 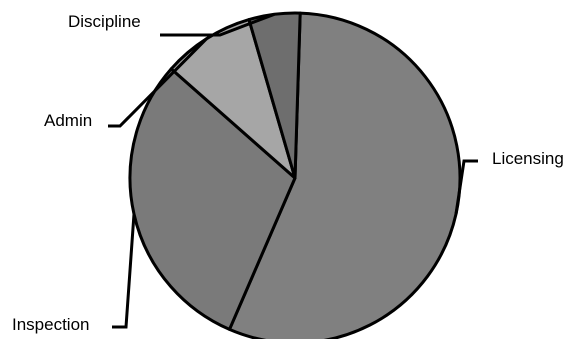 What do you see at coordinates (124, 271) in the screenshot?
I see `leader-line-inspection` at bounding box center [124, 271].